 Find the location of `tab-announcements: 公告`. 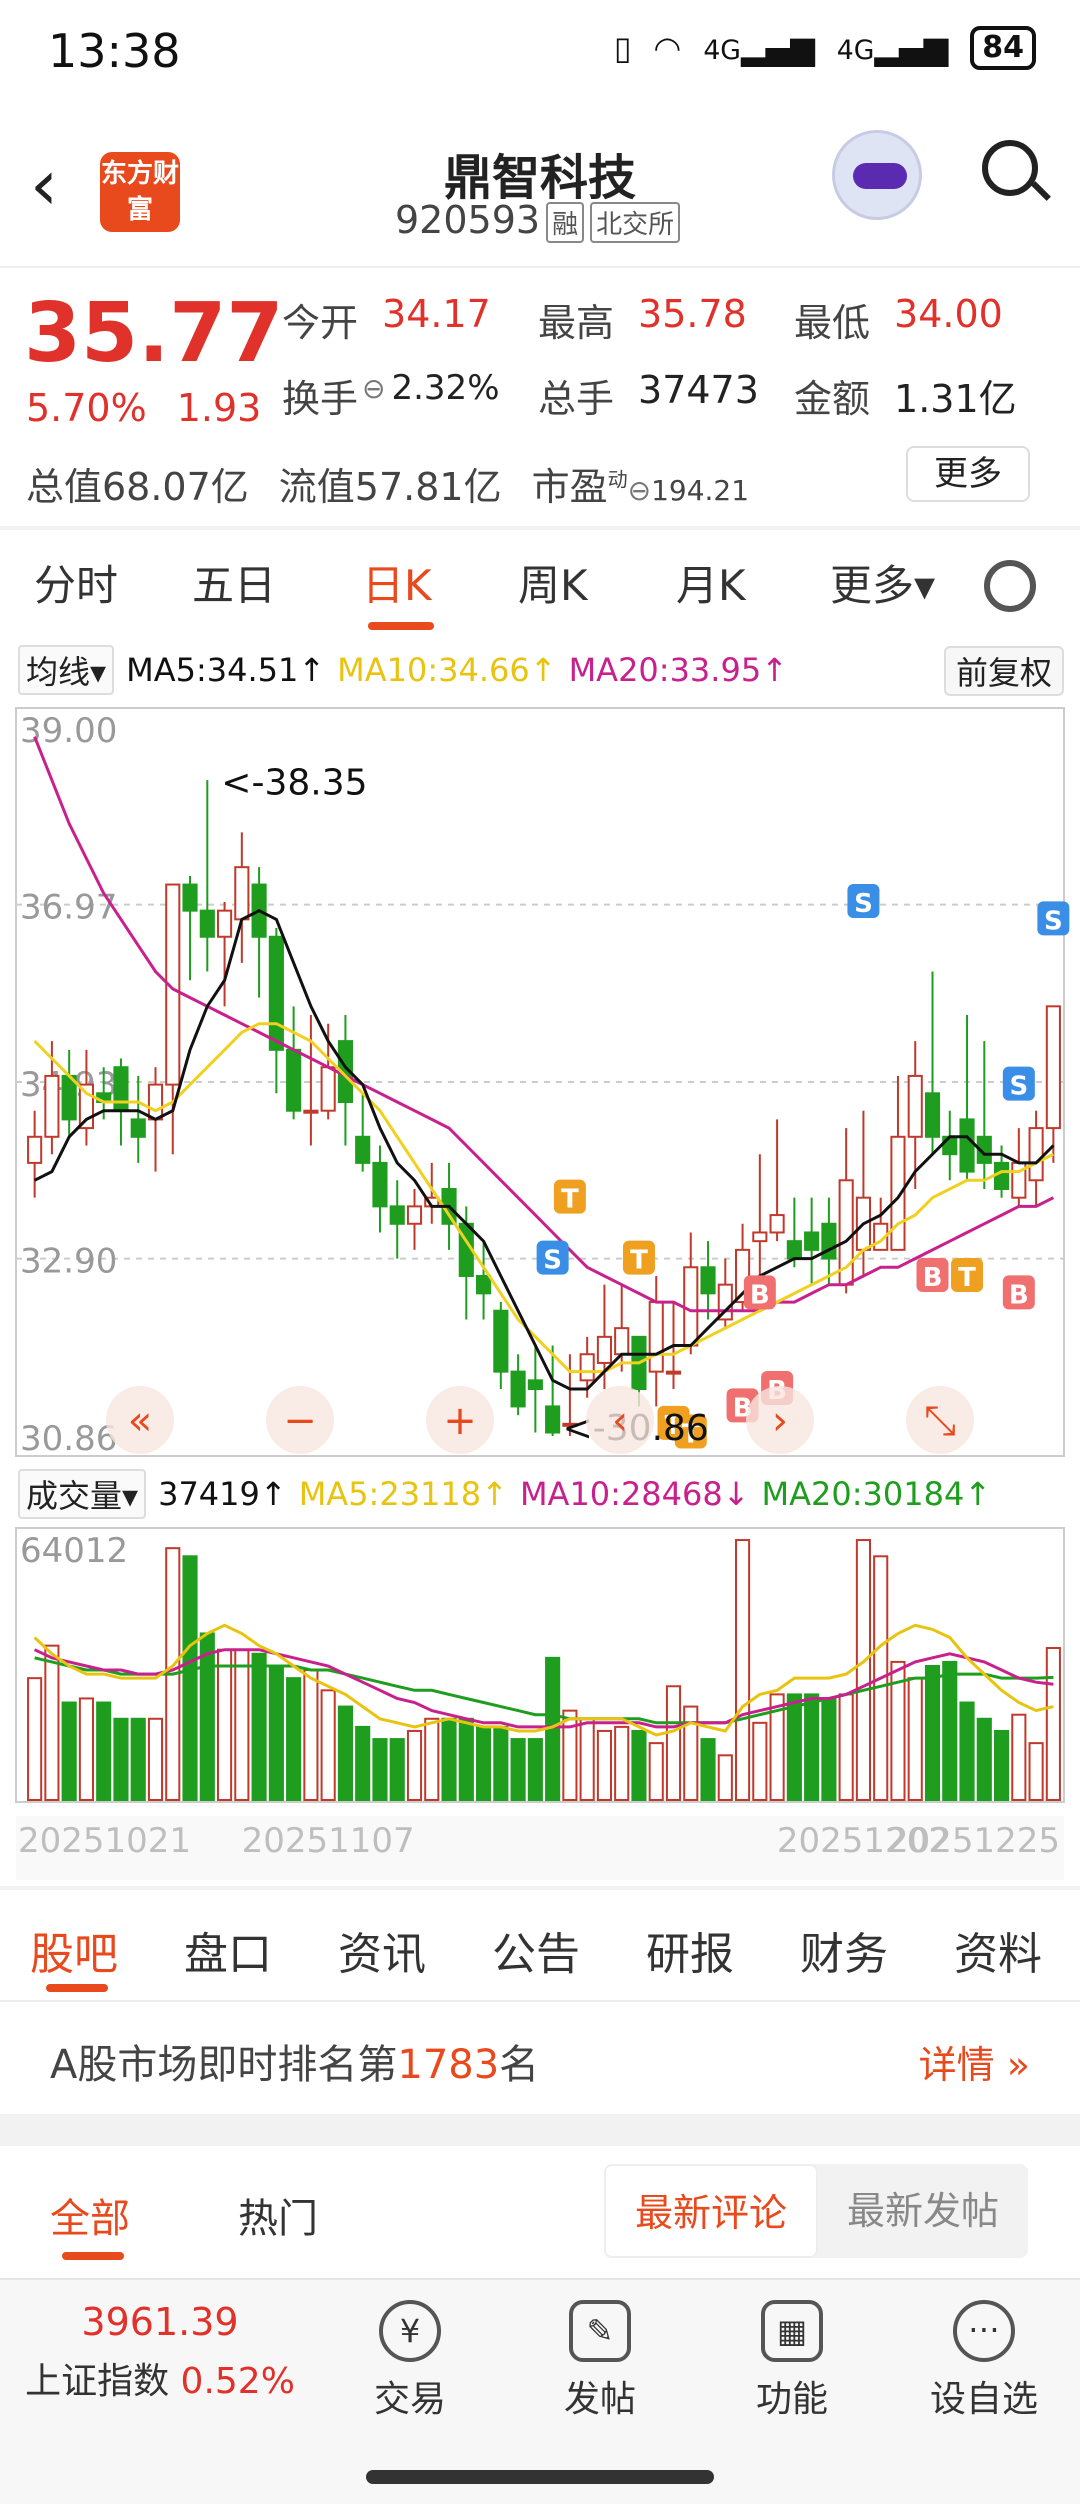

tab-announcements: 公告 is located at coordinates (536, 1954).